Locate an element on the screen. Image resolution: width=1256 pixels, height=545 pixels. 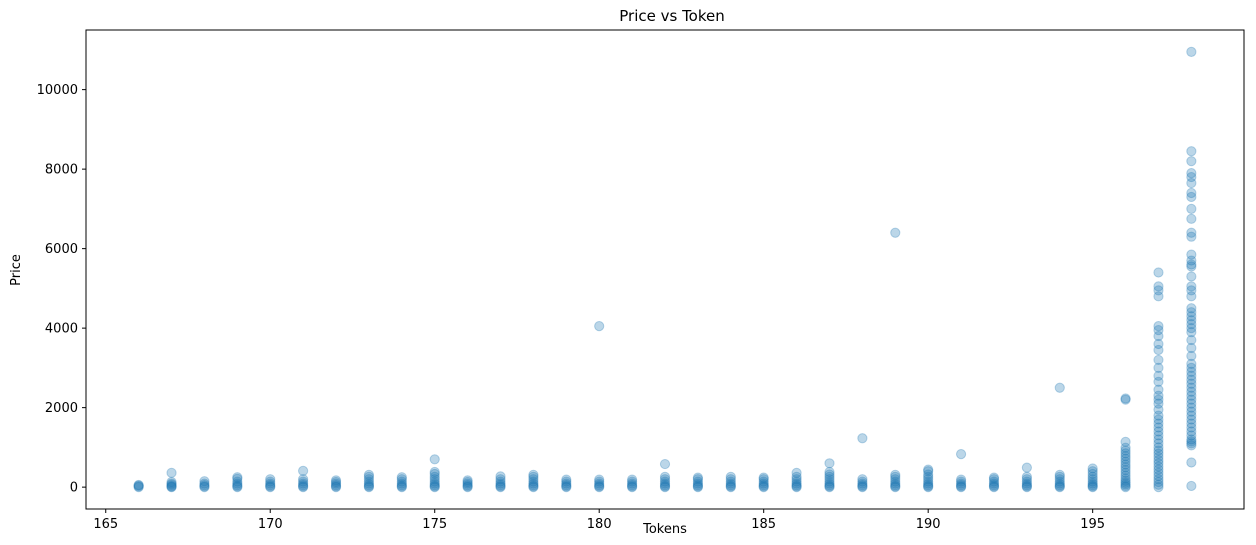
x-axis-label: Tokens is located at coordinates (664, 529).